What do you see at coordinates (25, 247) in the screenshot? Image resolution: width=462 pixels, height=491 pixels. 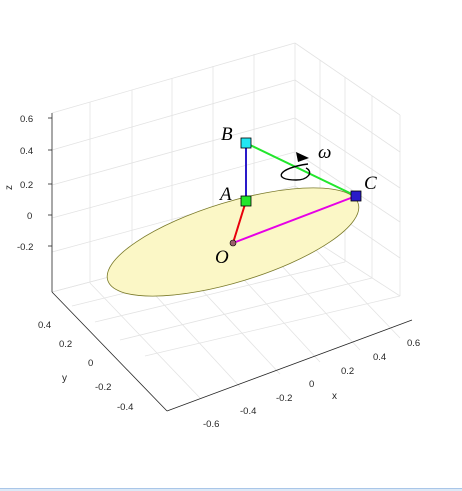 I see `z-tick: -0.2` at bounding box center [25, 247].